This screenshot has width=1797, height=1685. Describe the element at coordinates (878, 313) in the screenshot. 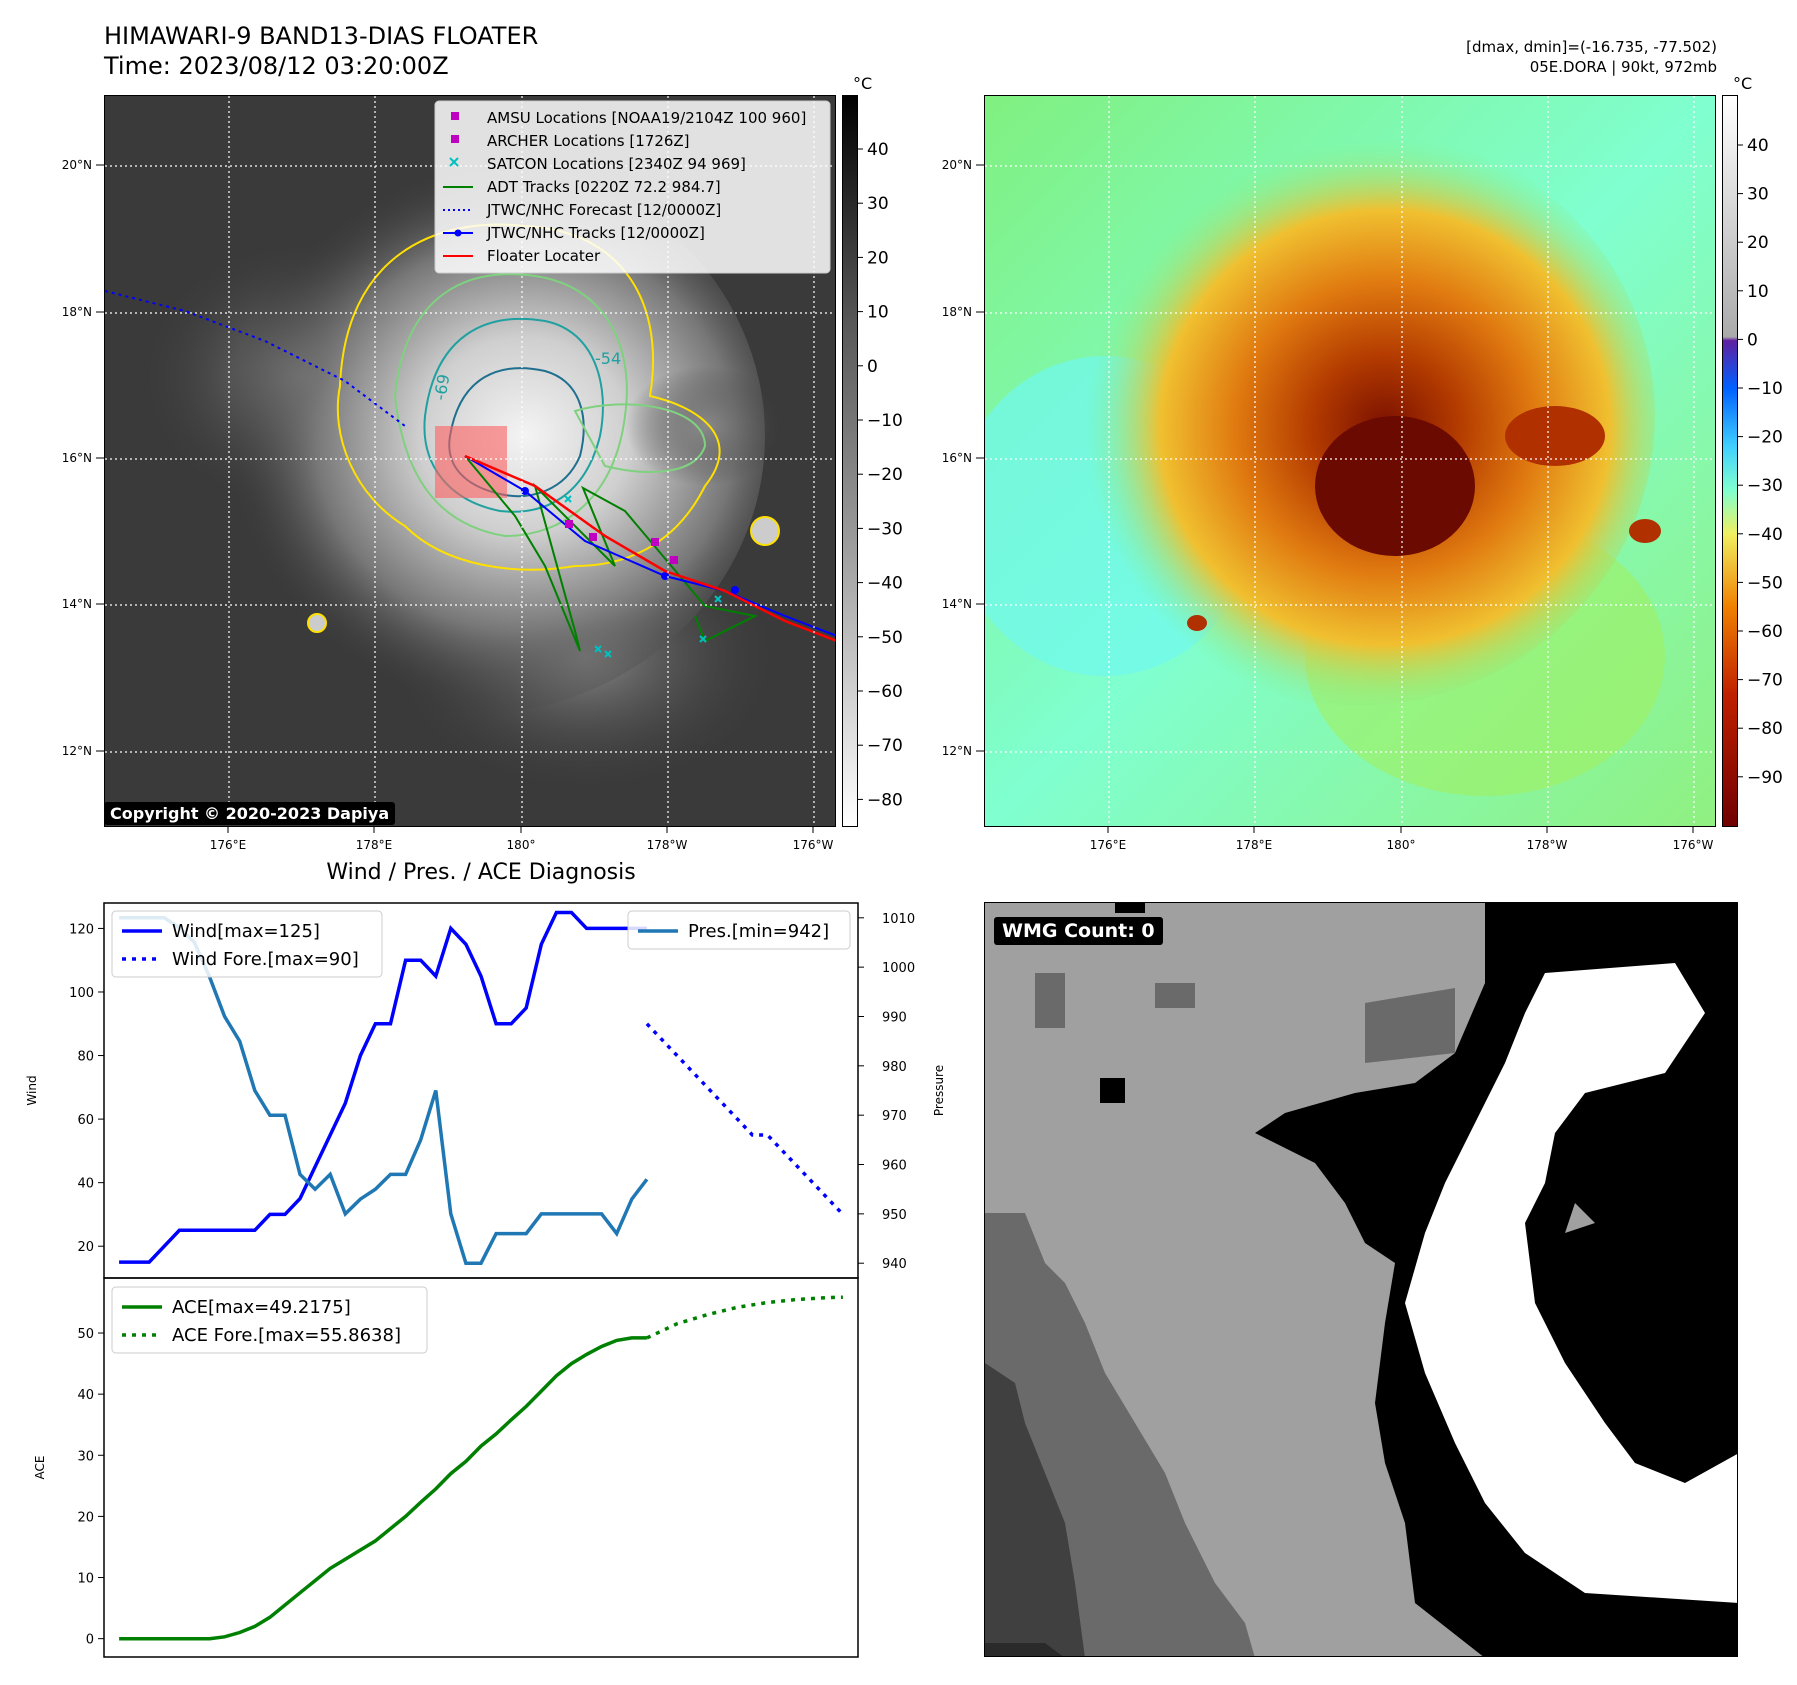

I see `colorbar-tick-label: 10` at that location.